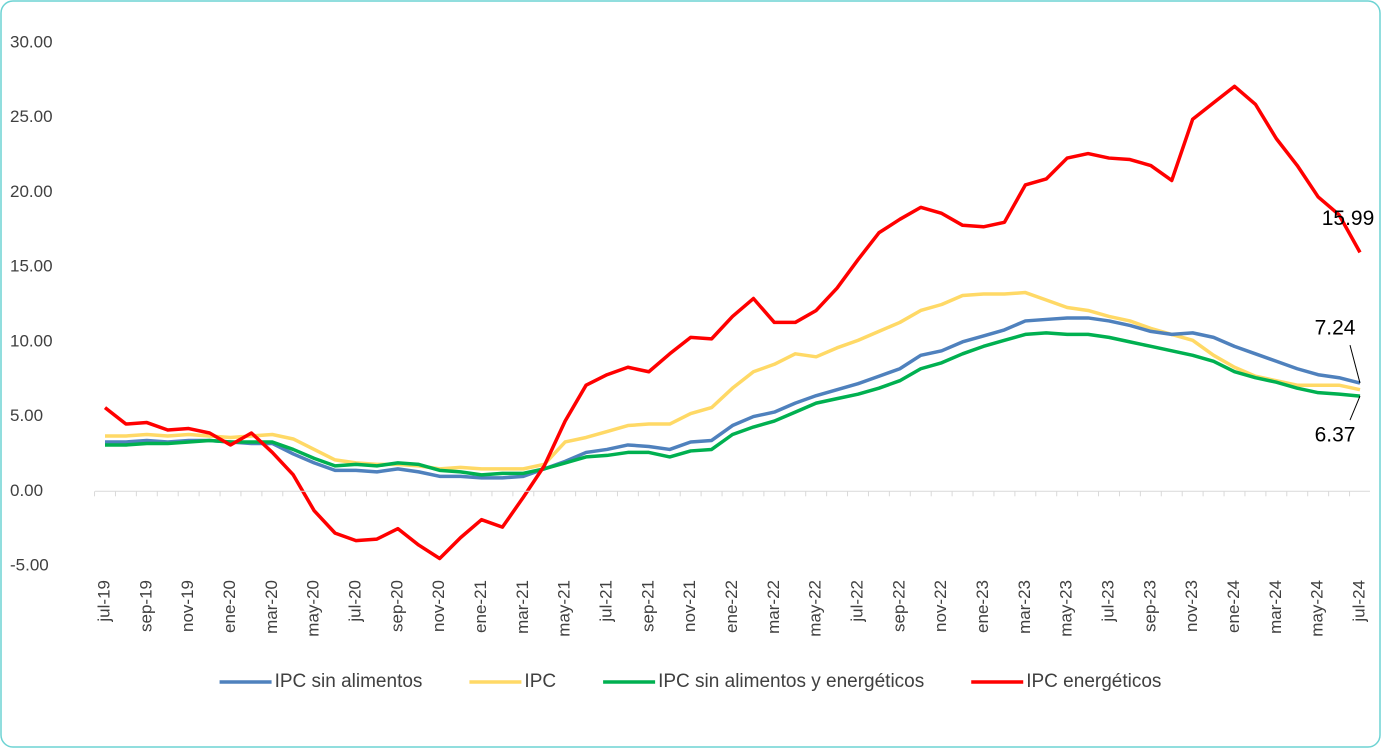 The width and height of the screenshot is (1382, 754). What do you see at coordinates (564, 608) in the screenshot?
I see `x-tick-label: may-21` at bounding box center [564, 608].